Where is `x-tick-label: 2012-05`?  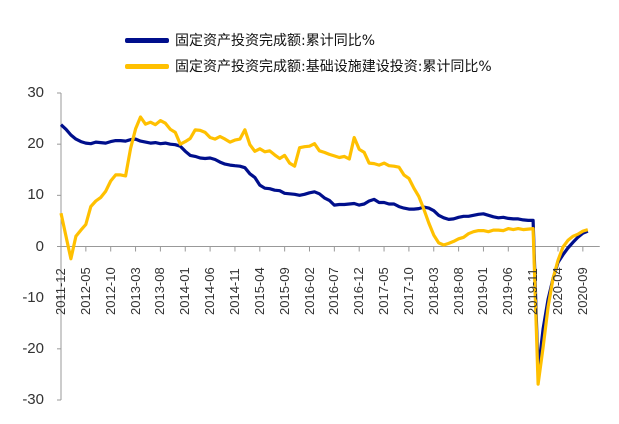
x-tick-label: 2012-05 is located at coordinates (85, 290).